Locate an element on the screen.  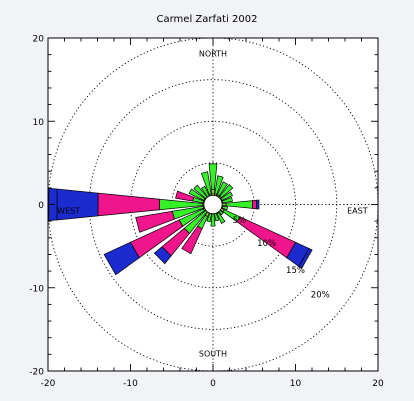
direction-label-east: EAST is located at coordinates (357, 211).